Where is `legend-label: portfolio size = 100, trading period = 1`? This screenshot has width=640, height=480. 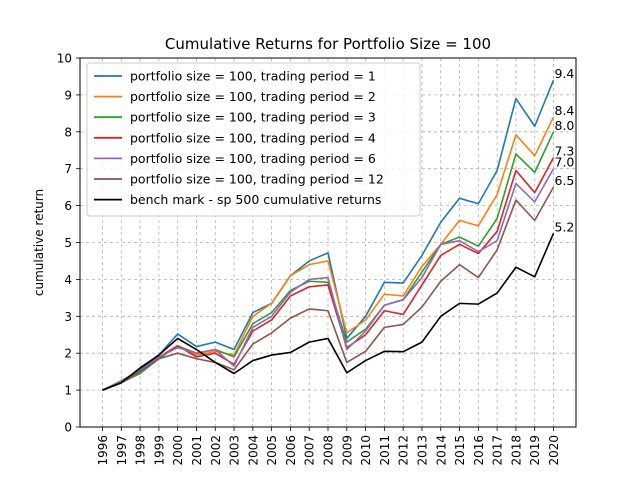 legend-label: portfolio size = 100, trading period = 1 is located at coordinates (253, 76).